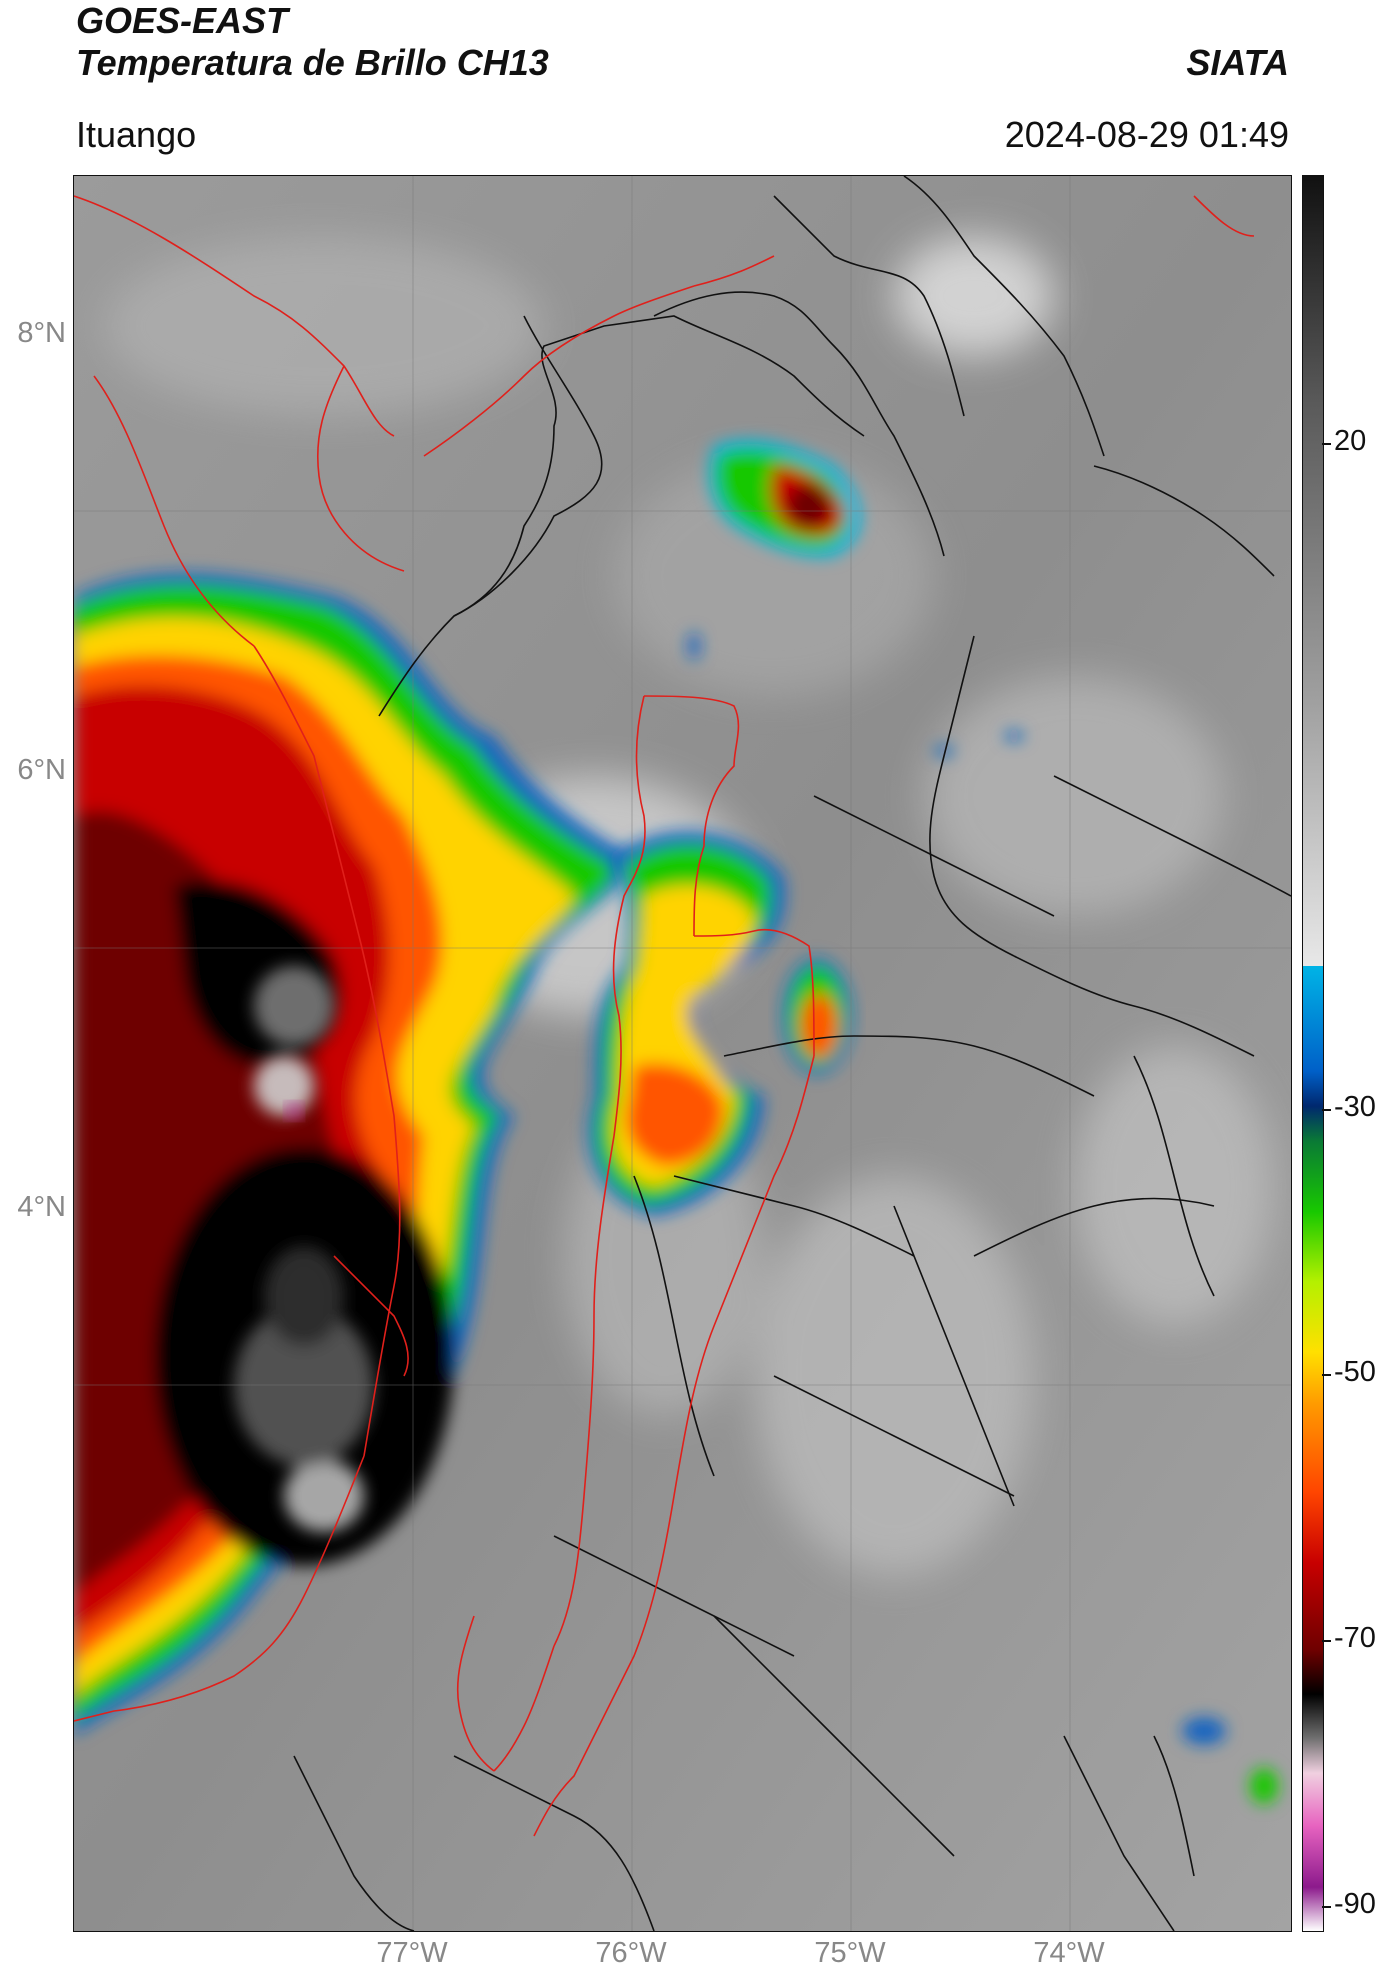 This screenshot has height=1981, width=1384. What do you see at coordinates (312, 62) in the screenshot?
I see `product-title: Temperatura de Brillo CH13` at bounding box center [312, 62].